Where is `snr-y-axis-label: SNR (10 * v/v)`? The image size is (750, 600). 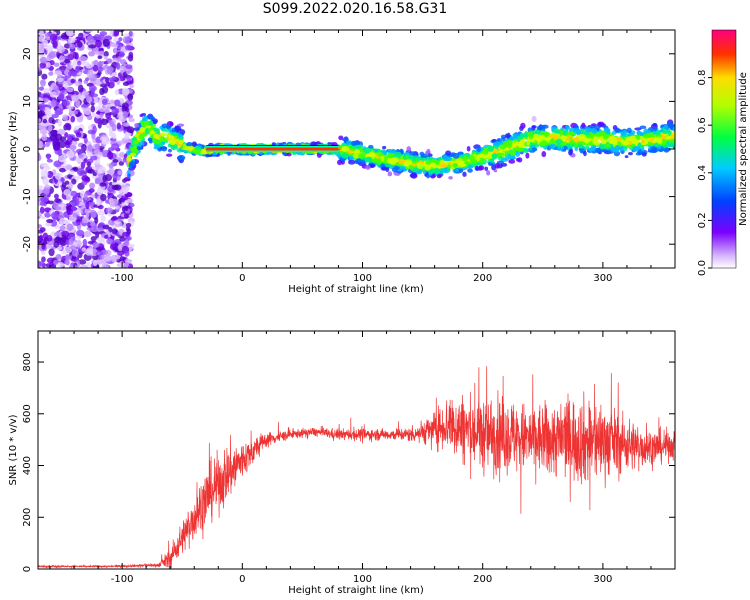
snr-y-axis-label: SNR (10 * v/v) is located at coordinates (13, 449).